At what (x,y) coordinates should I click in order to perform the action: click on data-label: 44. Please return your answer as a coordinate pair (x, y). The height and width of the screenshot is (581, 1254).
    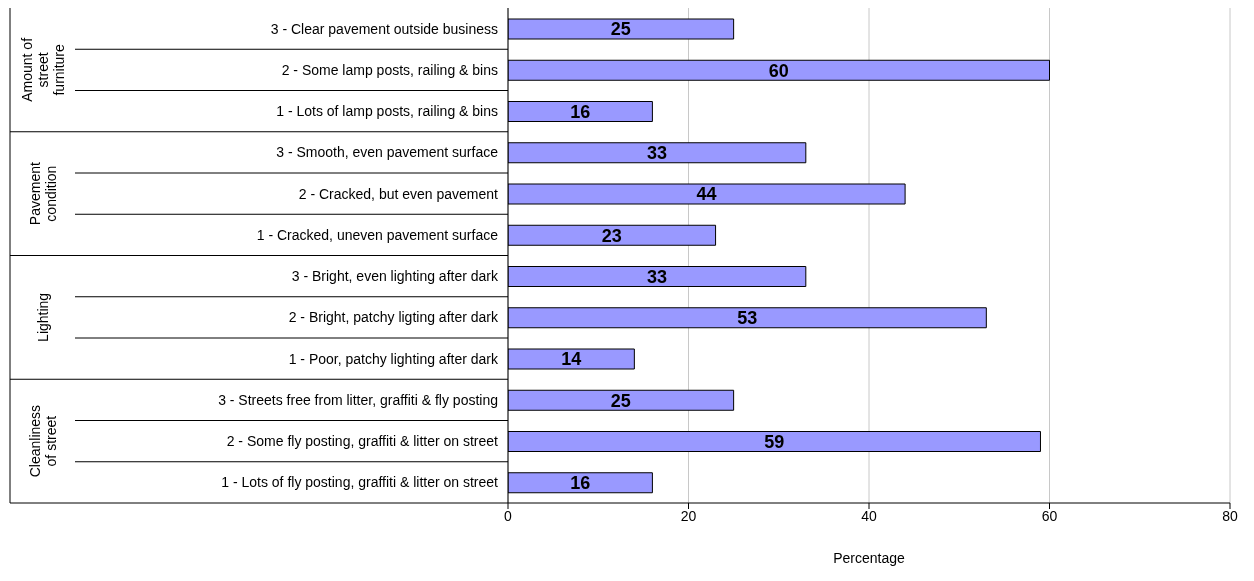
    Looking at the image, I should click on (706, 194).